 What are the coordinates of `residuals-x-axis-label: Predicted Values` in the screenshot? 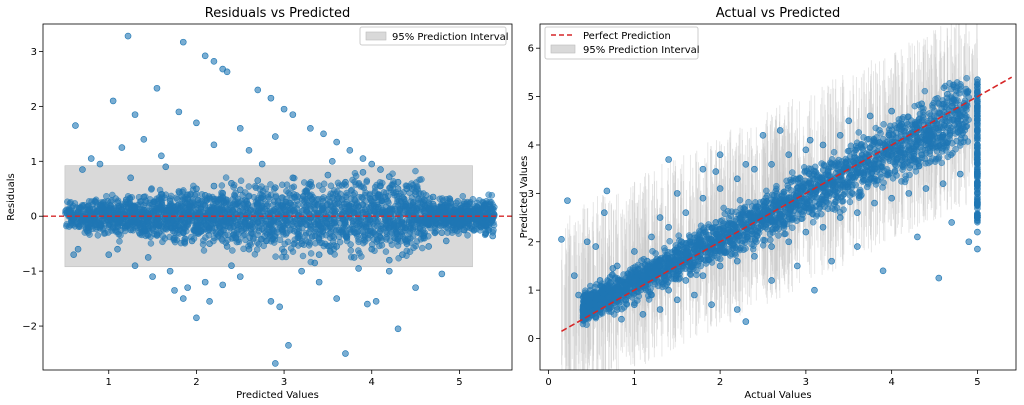 It's located at (277, 395).